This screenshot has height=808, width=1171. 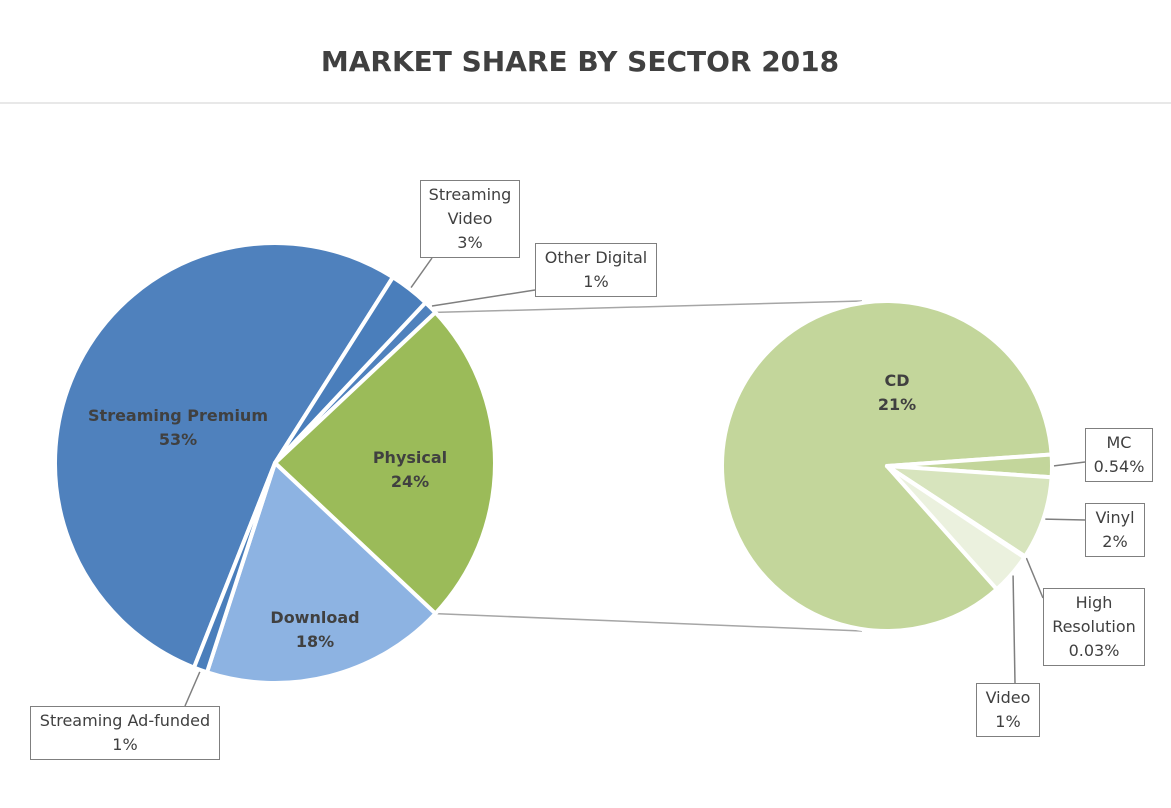 I want to click on slice-label-value: 21%, so click(x=897, y=404).